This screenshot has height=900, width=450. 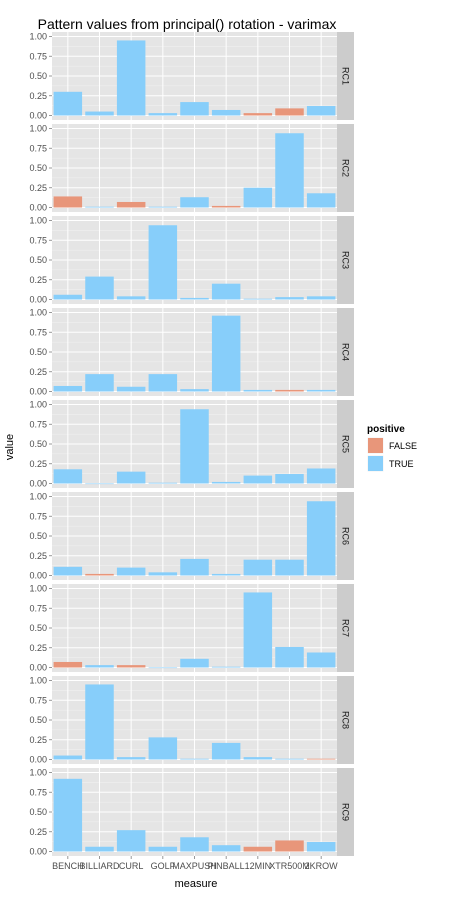 What do you see at coordinates (321, 538) in the screenshot?
I see `bar-rc6-2krow` at bounding box center [321, 538].